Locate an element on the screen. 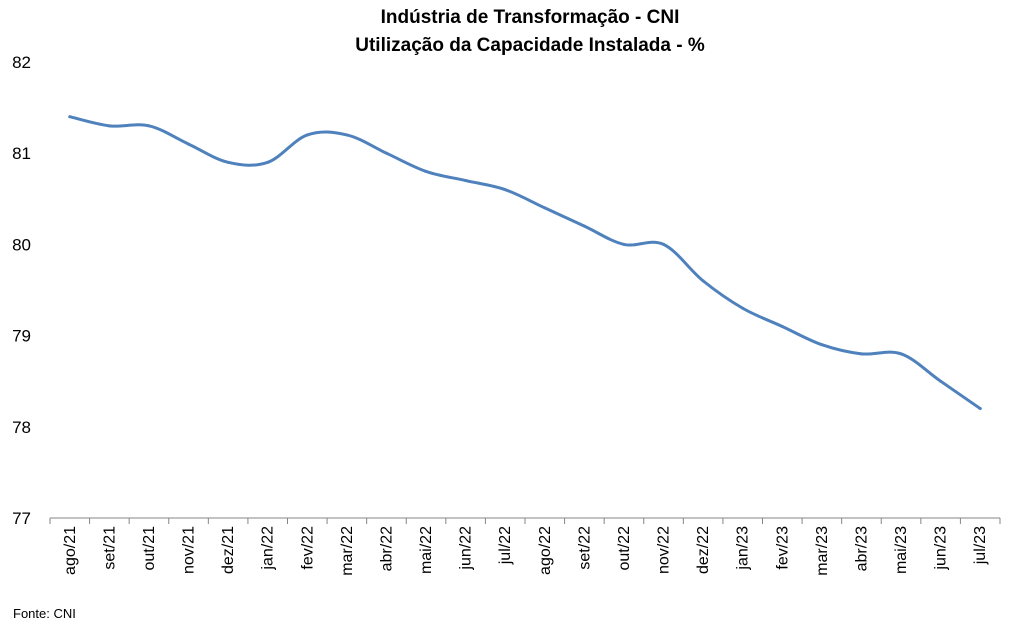 The height and width of the screenshot is (632, 1013). x-tick-label: mai/22 is located at coordinates (426, 550).